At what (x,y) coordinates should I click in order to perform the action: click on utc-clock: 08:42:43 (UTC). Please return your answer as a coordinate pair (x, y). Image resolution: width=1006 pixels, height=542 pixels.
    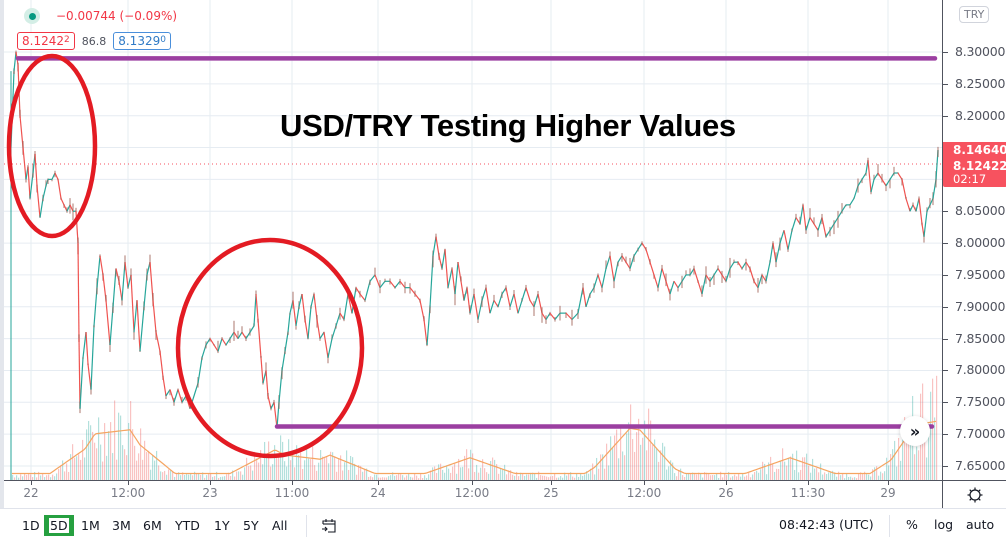
    Looking at the image, I should click on (826, 524).